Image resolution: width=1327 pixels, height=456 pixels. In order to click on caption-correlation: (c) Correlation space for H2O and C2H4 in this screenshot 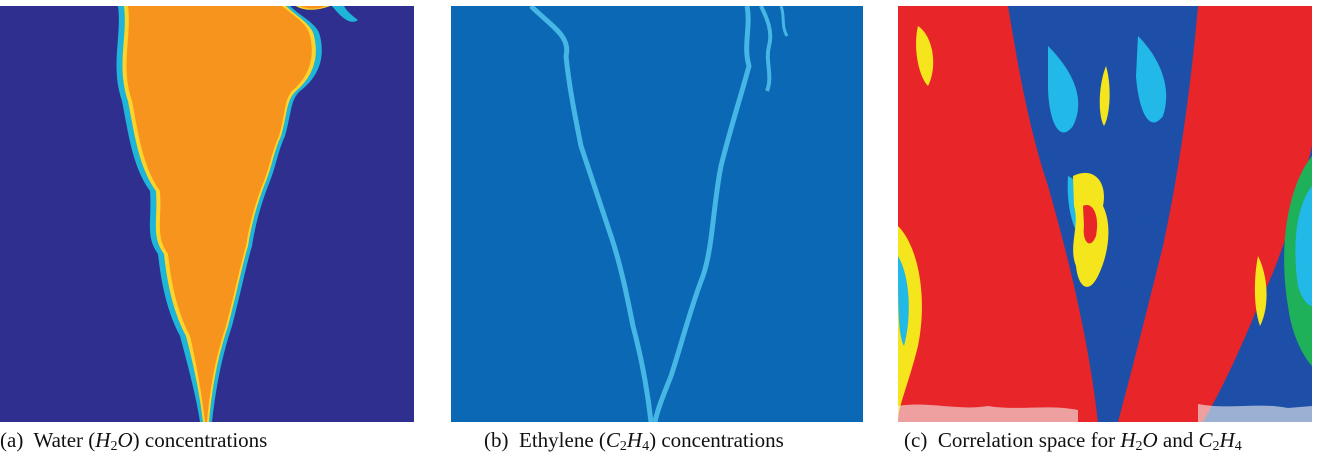, I will do `click(1073, 441)`.